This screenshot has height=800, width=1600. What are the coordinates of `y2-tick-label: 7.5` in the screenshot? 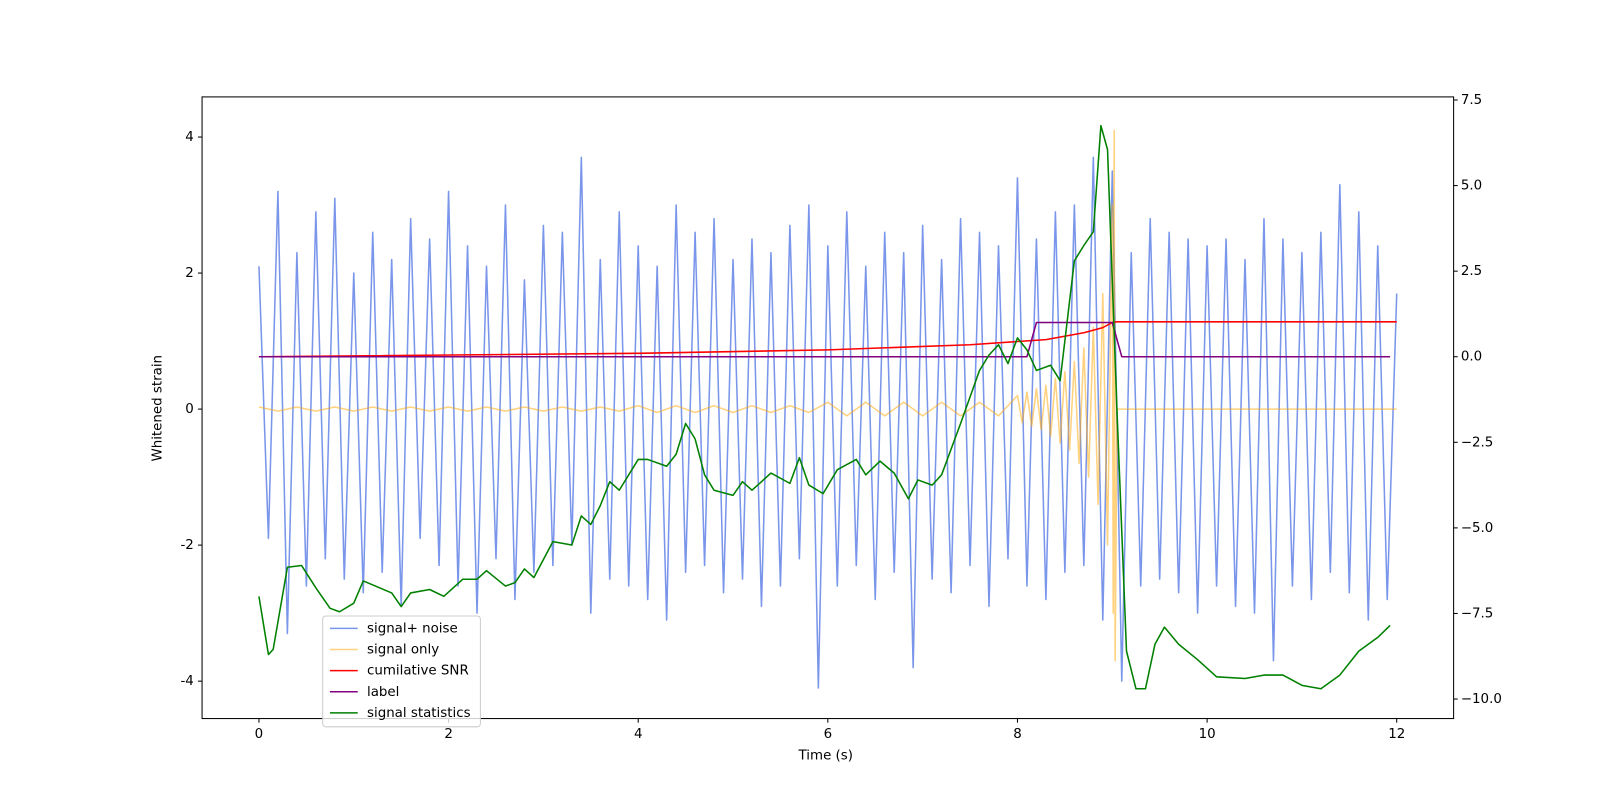 It's located at (1471, 100).